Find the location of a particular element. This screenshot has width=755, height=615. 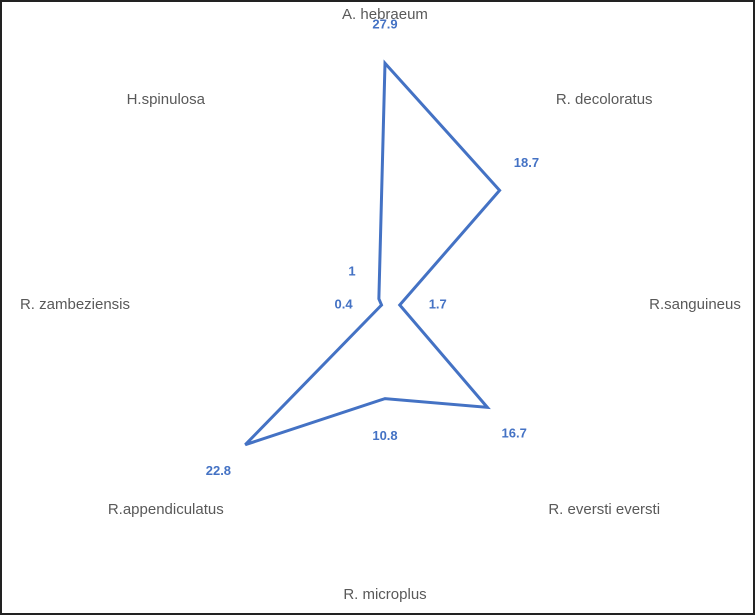

axis-label: R. decoloratus is located at coordinates (604, 99).